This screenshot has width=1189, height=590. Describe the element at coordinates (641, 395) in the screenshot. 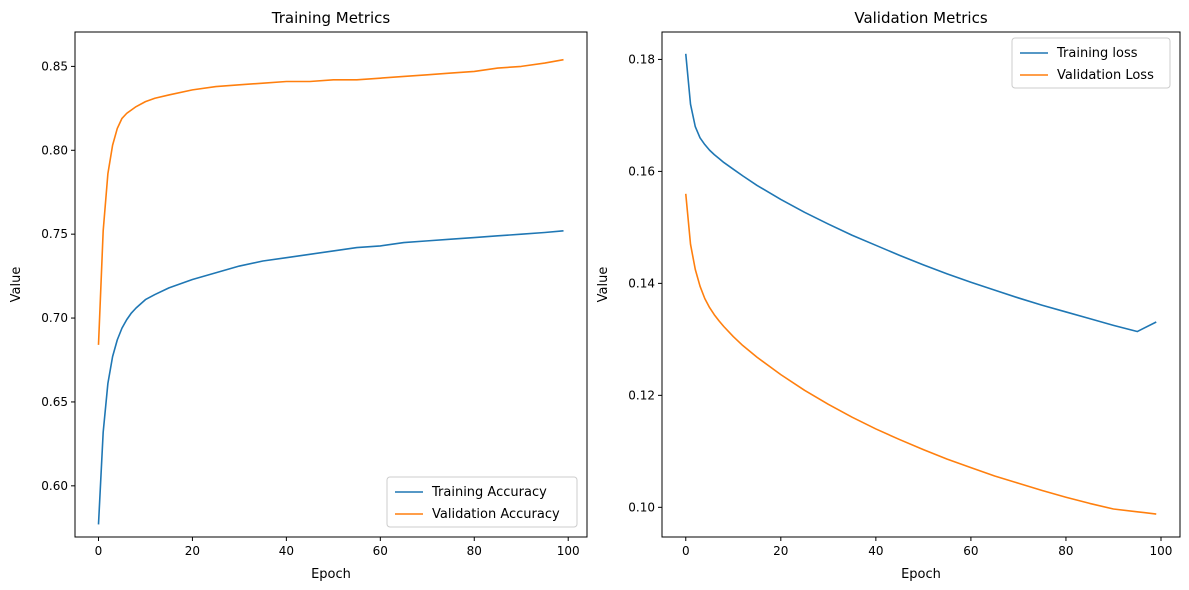

I see `y-tick-label: 0.12` at that location.